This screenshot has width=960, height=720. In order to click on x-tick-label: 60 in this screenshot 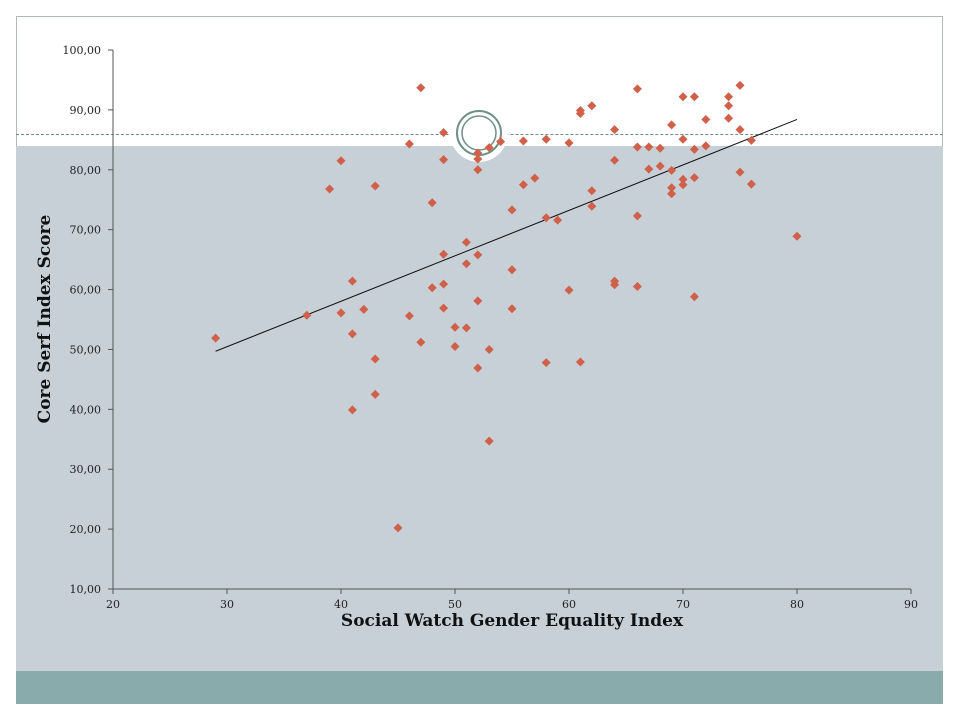, I will do `click(569, 604)`.